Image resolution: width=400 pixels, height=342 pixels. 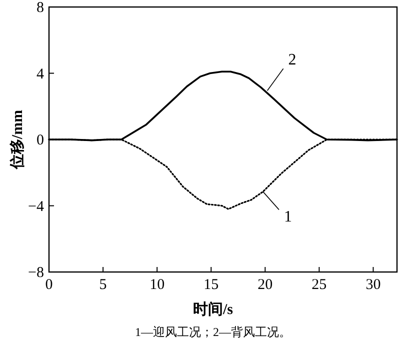 What do you see at coordinates (373, 285) in the screenshot?
I see `x-tick-label: 30` at bounding box center [373, 285].